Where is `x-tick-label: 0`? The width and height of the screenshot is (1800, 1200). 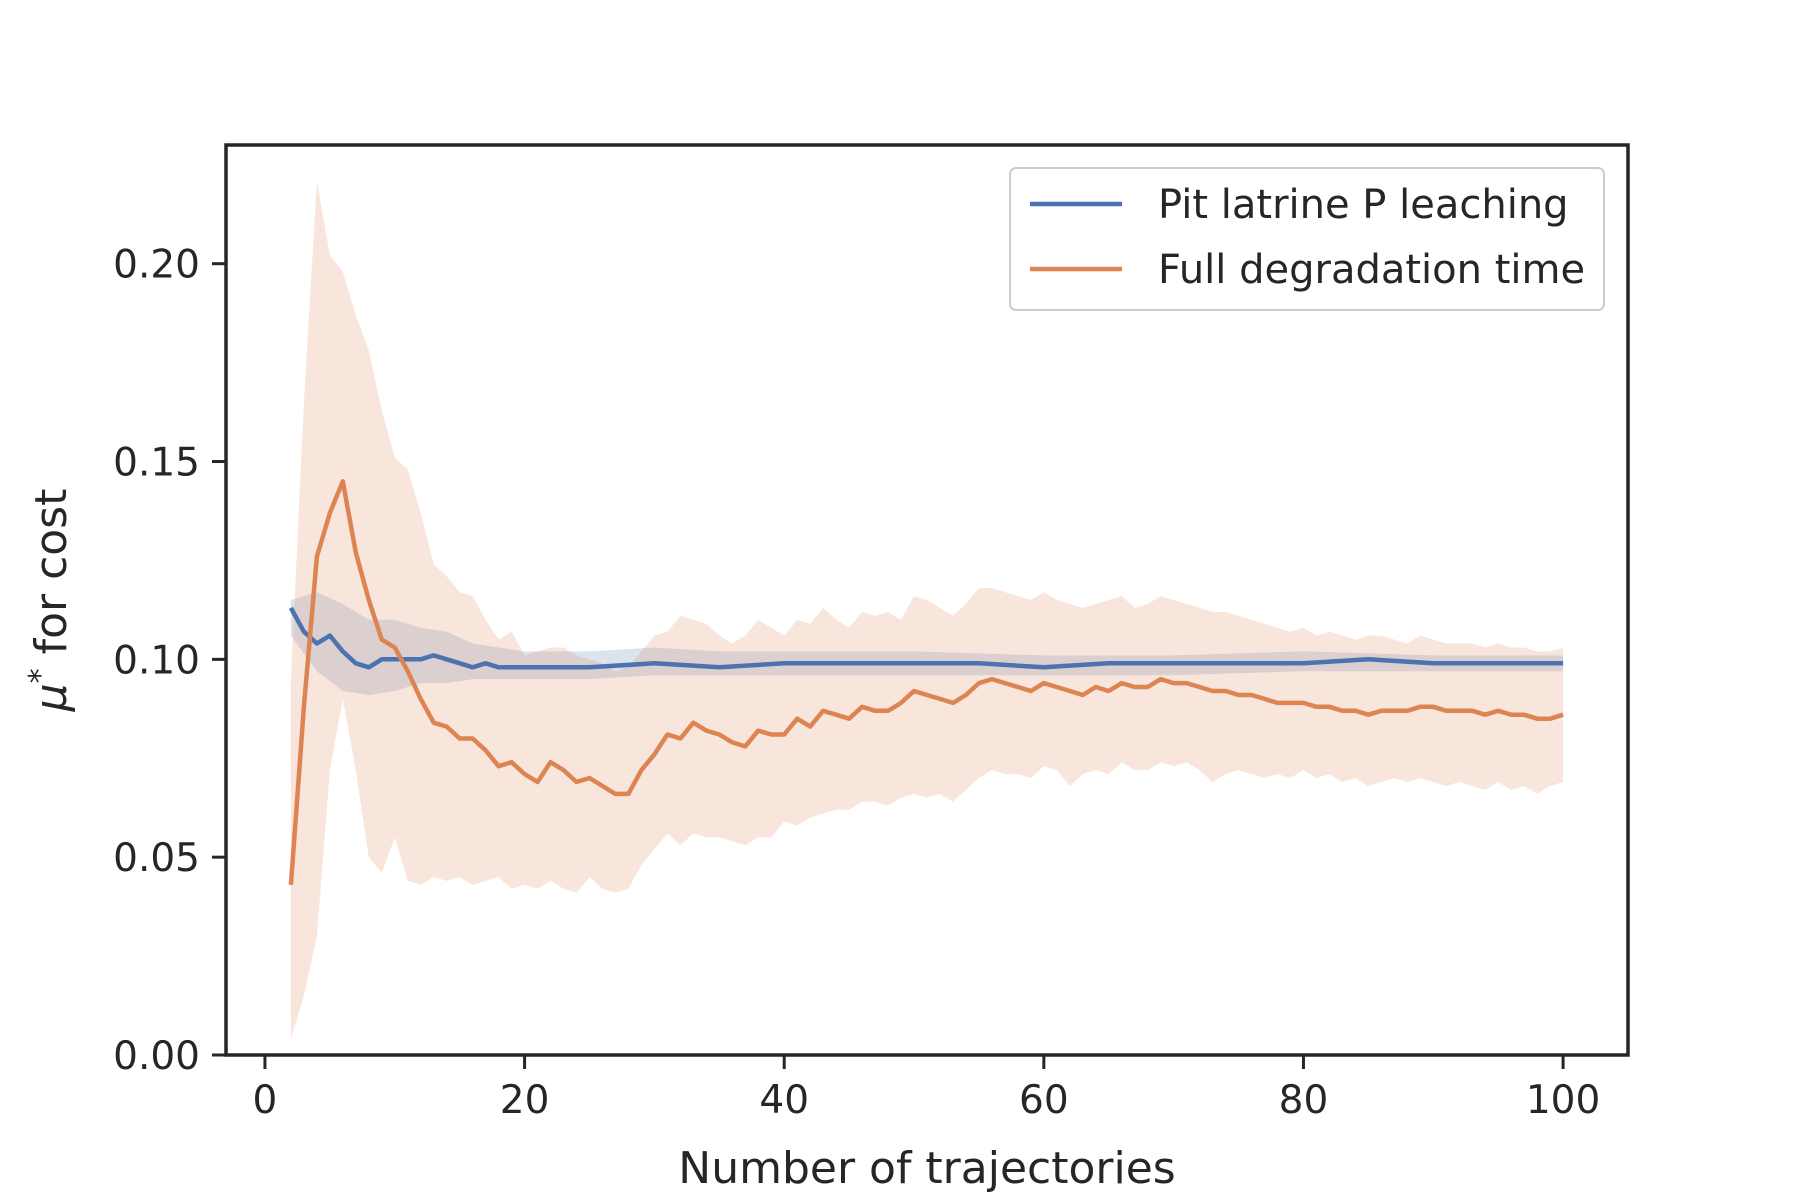 x-tick-label: 0 is located at coordinates (265, 1100).